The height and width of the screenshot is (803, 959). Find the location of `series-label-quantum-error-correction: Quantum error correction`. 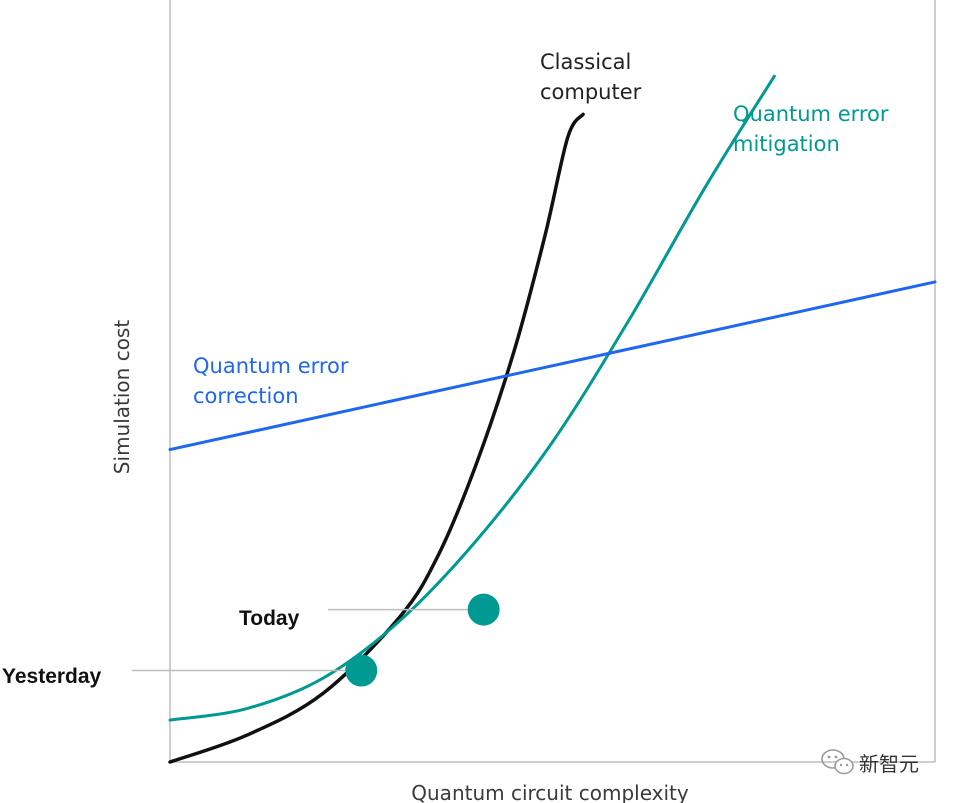

series-label-quantum-error-correction: Quantum error correction is located at coordinates (274, 381).